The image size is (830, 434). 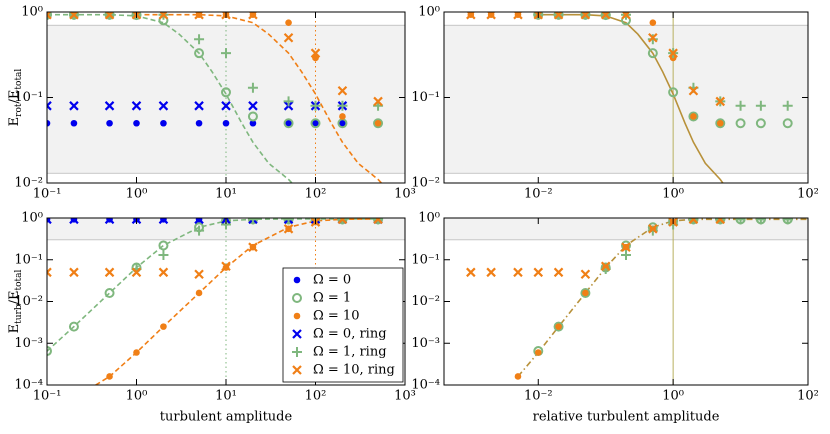 I want to click on y-label-subscript: total, so click(x=19, y=79).